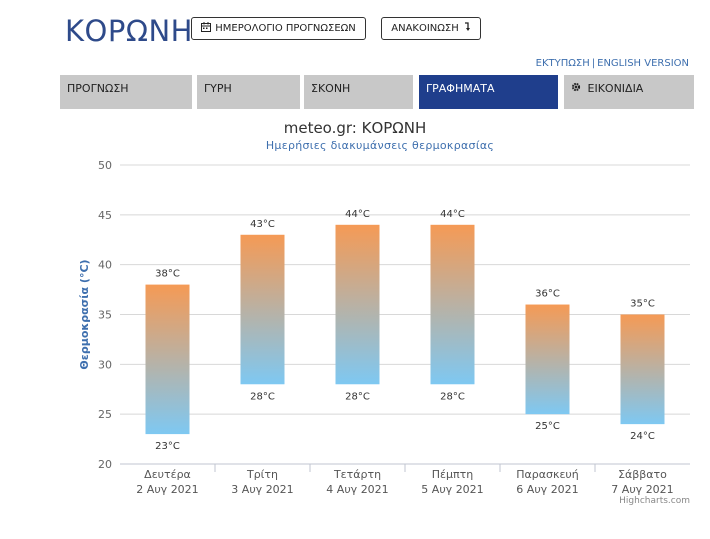  I want to click on english-version-link: ENGLISH VERSION, so click(643, 63).